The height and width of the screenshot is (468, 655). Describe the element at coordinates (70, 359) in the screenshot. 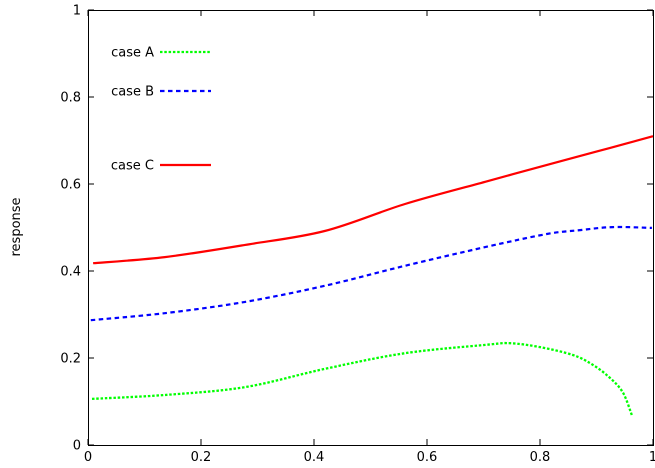

I see `y-tick-label: 0.2` at that location.